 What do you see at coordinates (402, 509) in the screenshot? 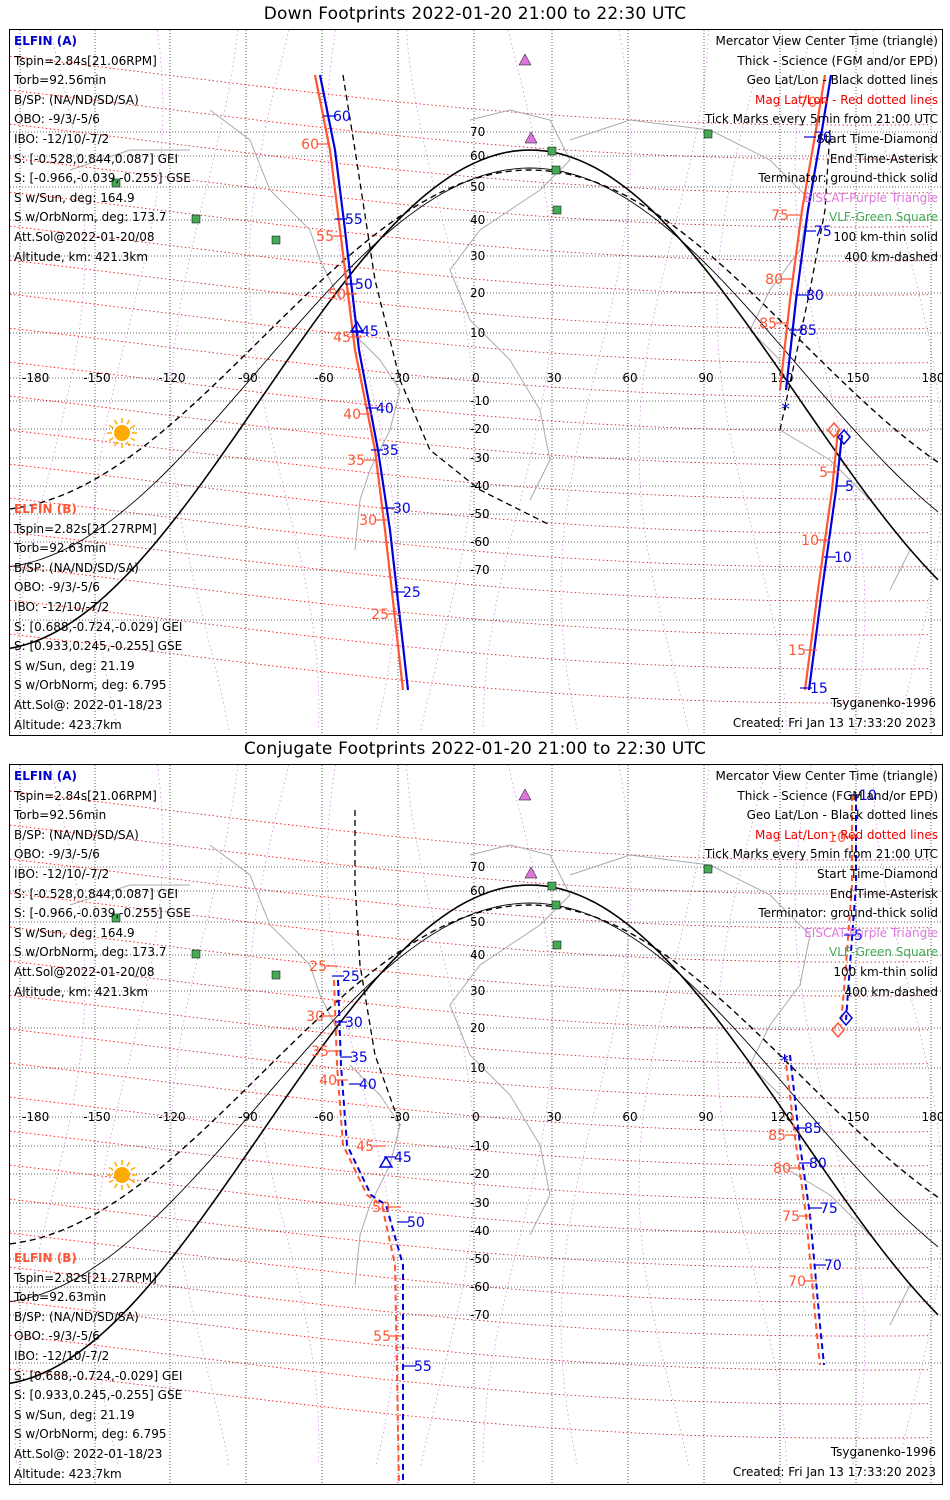
I see `elfin-a-tick-label: 30` at bounding box center [402, 509].